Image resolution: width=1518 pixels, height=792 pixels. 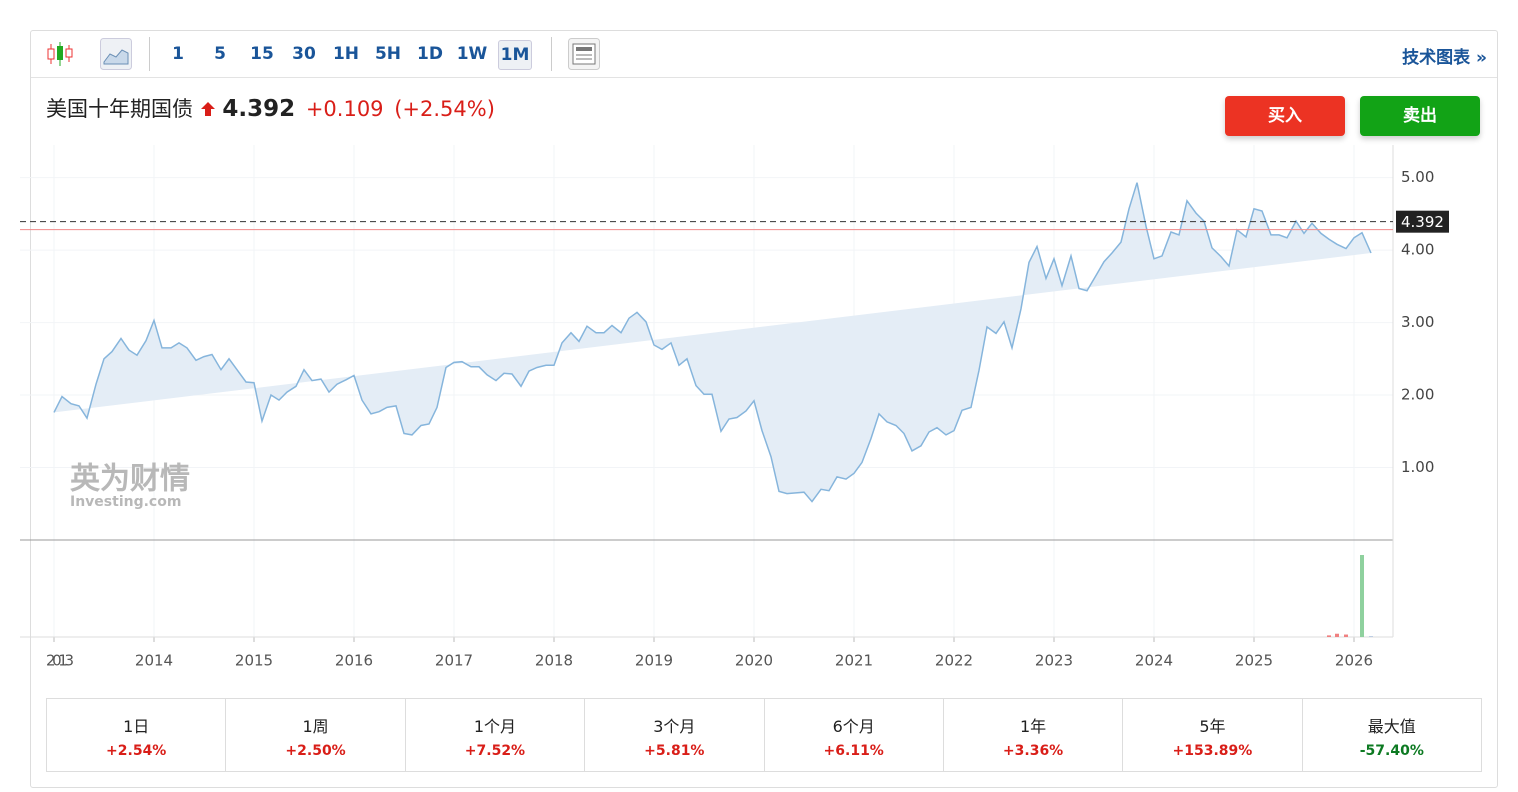 What do you see at coordinates (430, 54) in the screenshot?
I see `interval-button: 1D` at bounding box center [430, 54].